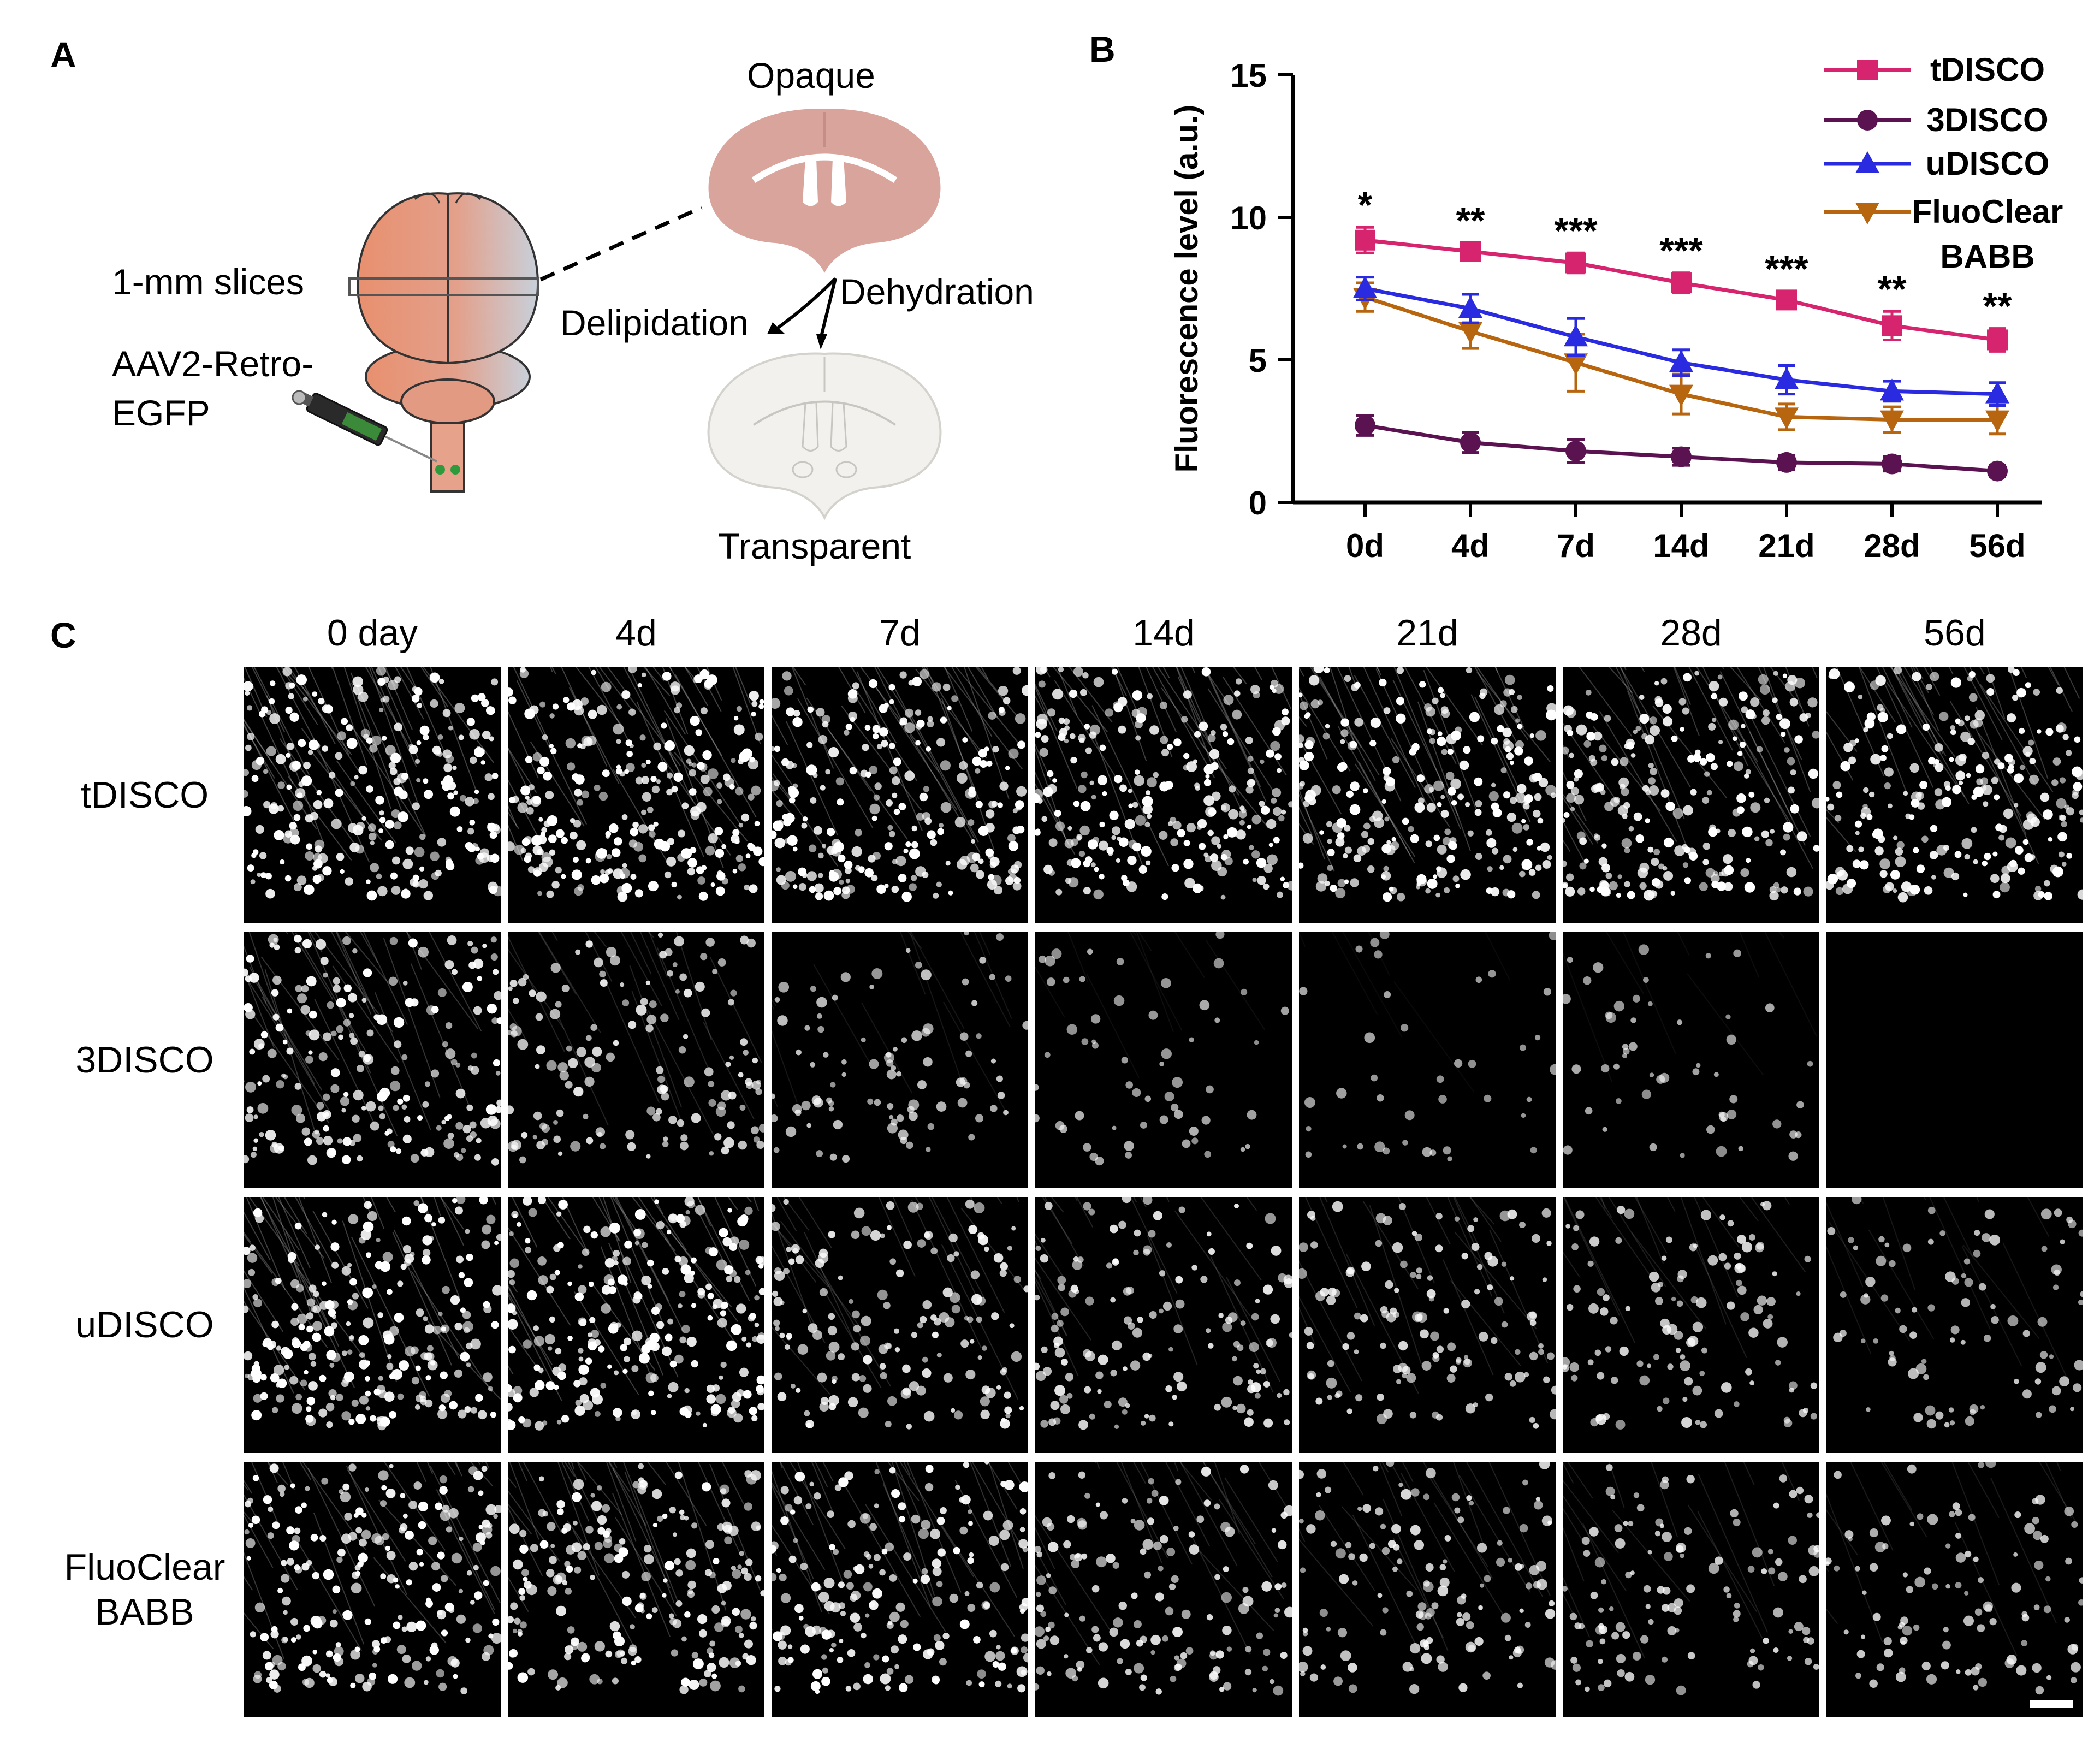 The width and height of the screenshot is (2100, 1737). What do you see at coordinates (1867, 162) in the screenshot?
I see `legend-marker` at bounding box center [1867, 162].